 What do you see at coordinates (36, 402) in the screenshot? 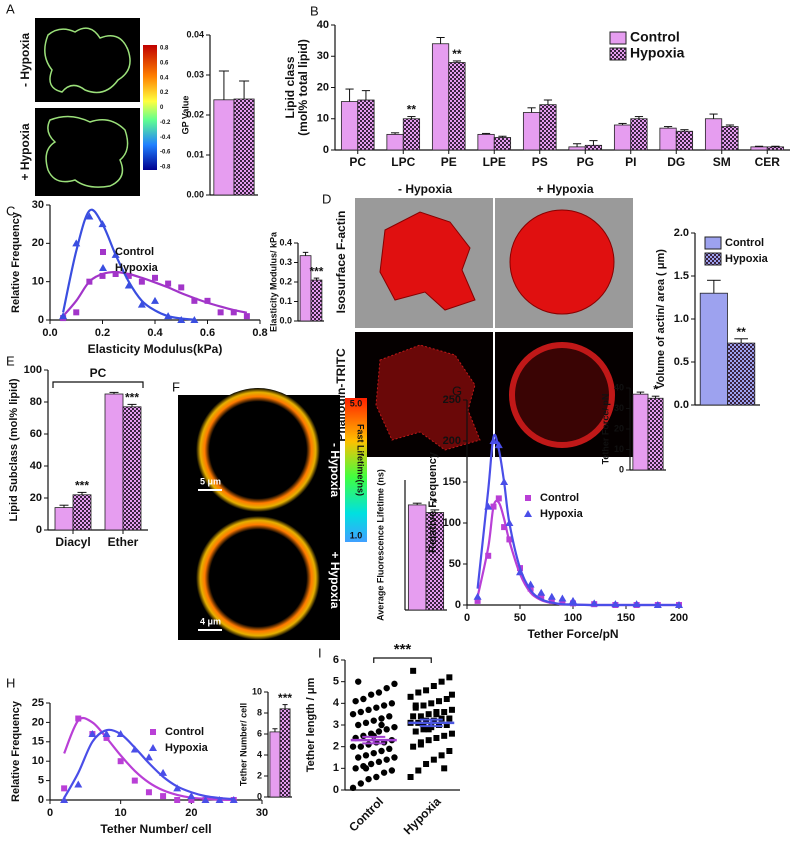
I see `y-tick-label: 80` at bounding box center [36, 402].